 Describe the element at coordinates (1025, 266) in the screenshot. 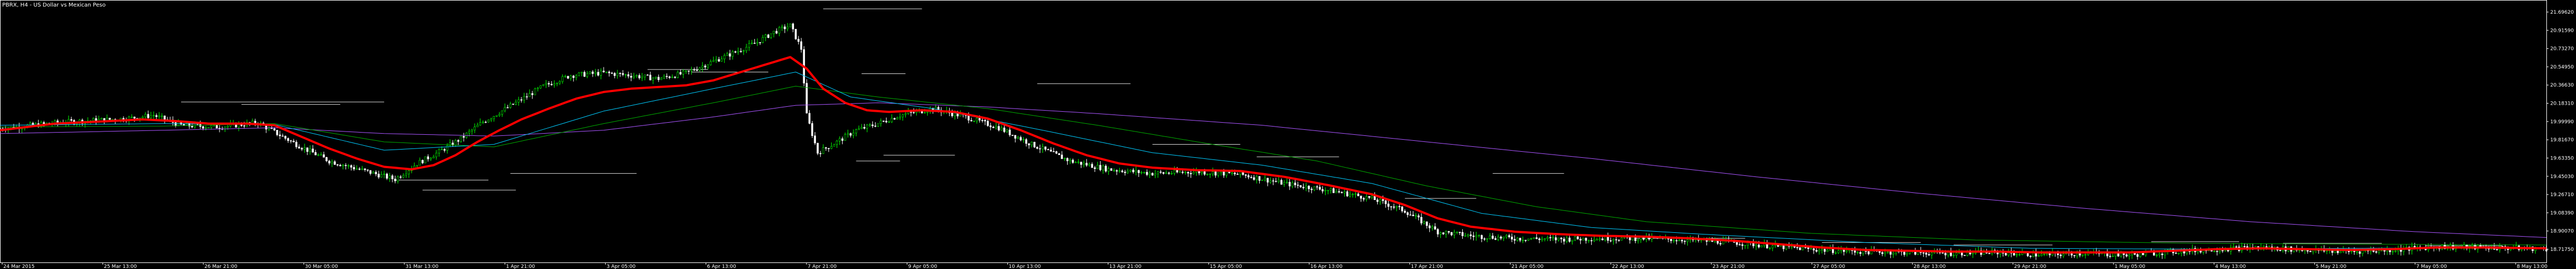

I see `time-tick-label: 10 Apr 13:00` at that location.